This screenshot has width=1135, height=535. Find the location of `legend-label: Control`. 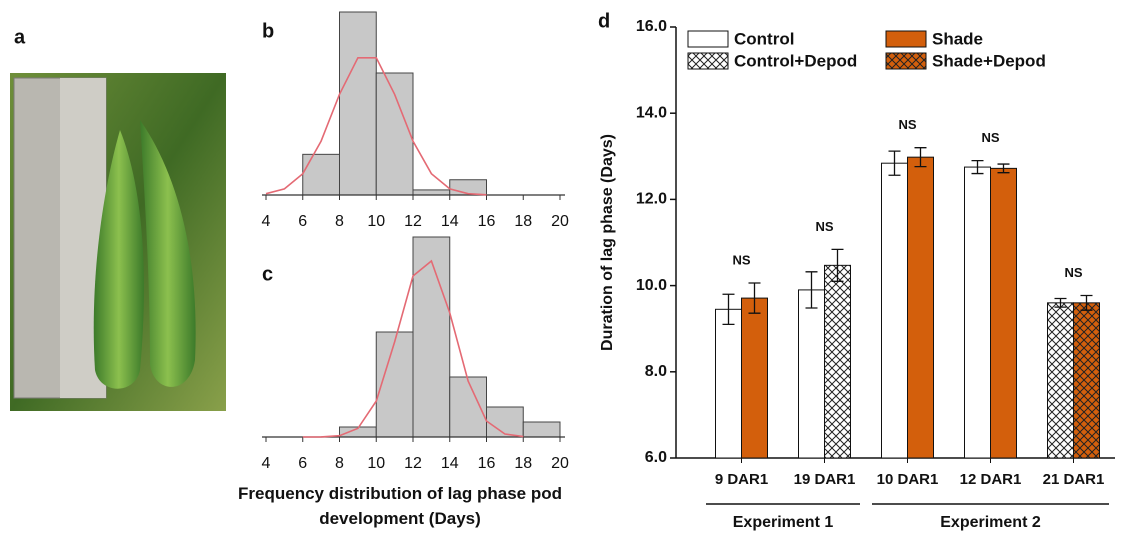

legend-label: Control is located at coordinates (764, 38).